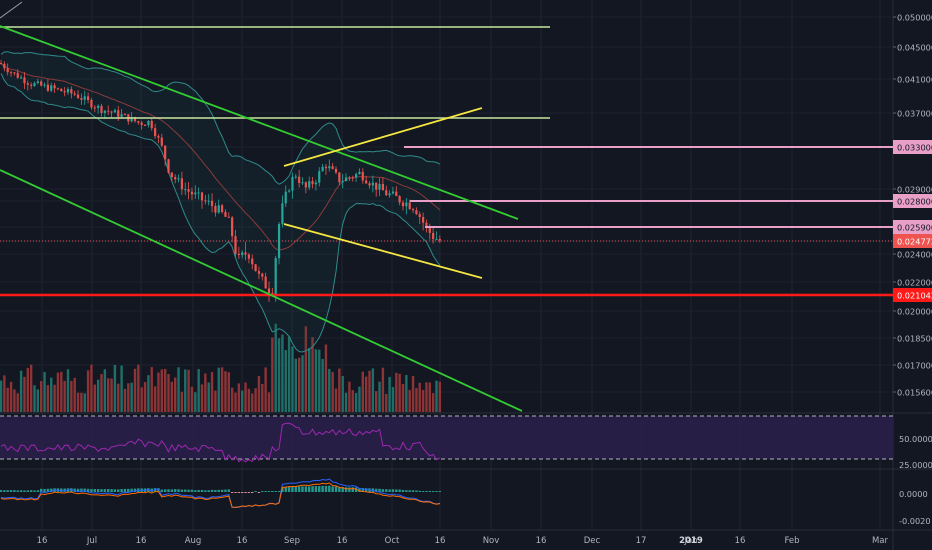  What do you see at coordinates (912, 241) in the screenshot?
I see `price-label-badge` at bounding box center [912, 241].